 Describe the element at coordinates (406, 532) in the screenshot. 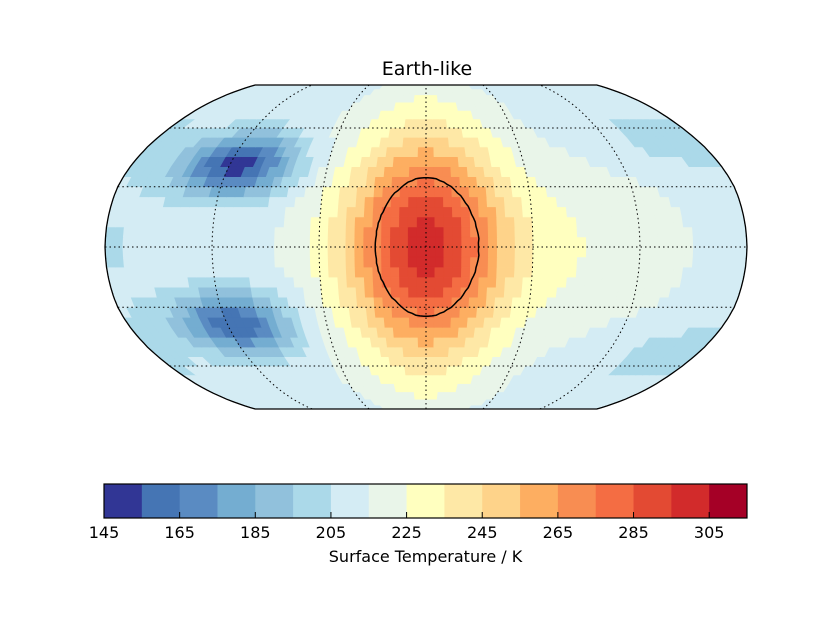

I see `colorbar-tick-label: 225` at that location.